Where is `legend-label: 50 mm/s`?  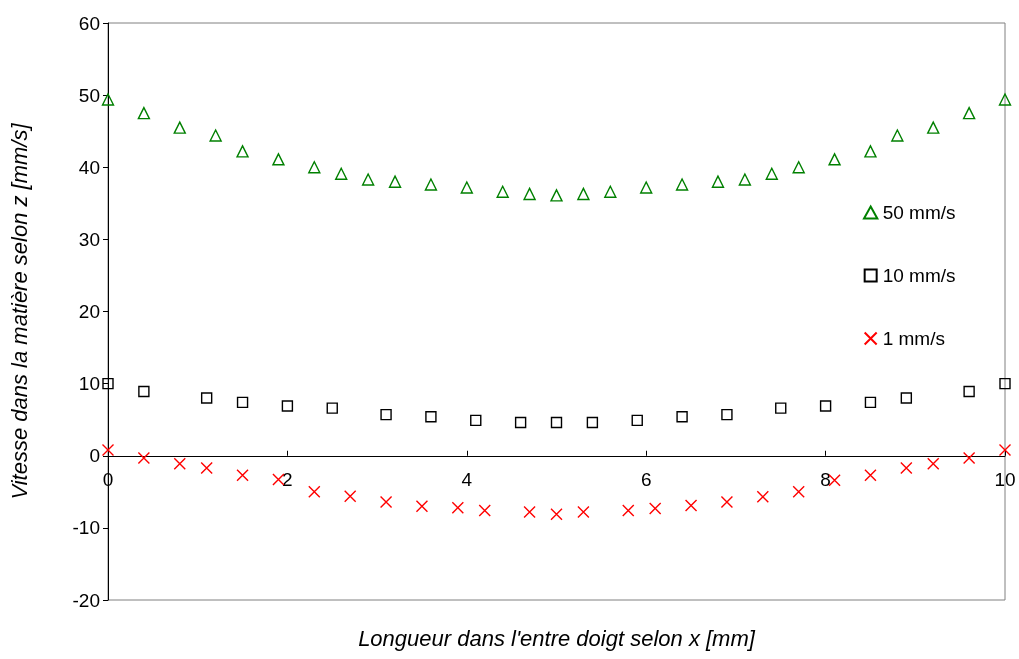
legend-label: 50 mm/s is located at coordinates (919, 212).